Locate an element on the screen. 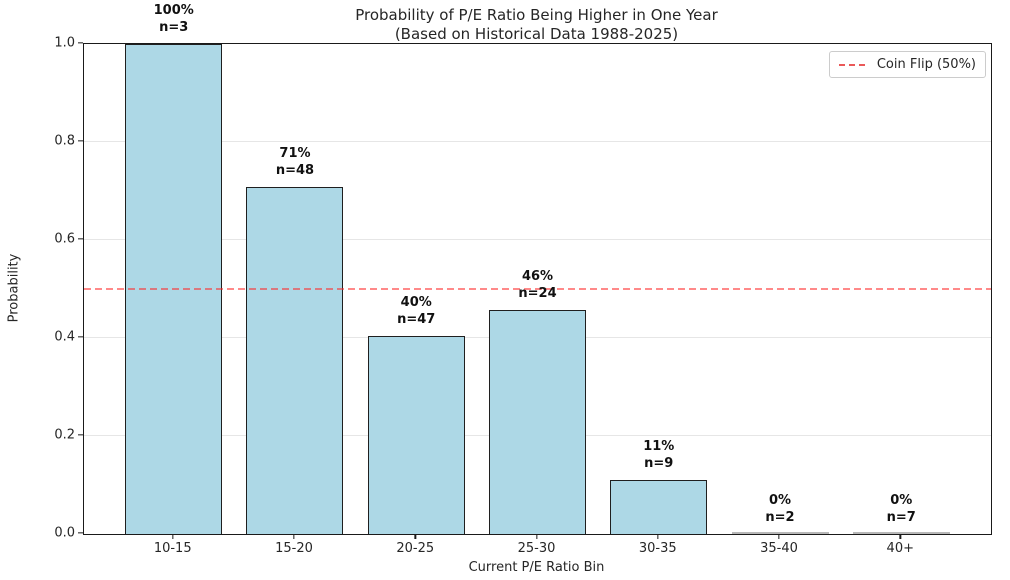 The height and width of the screenshot is (580, 1010). ytick-0.8: 0.8 is located at coordinates (64, 141).